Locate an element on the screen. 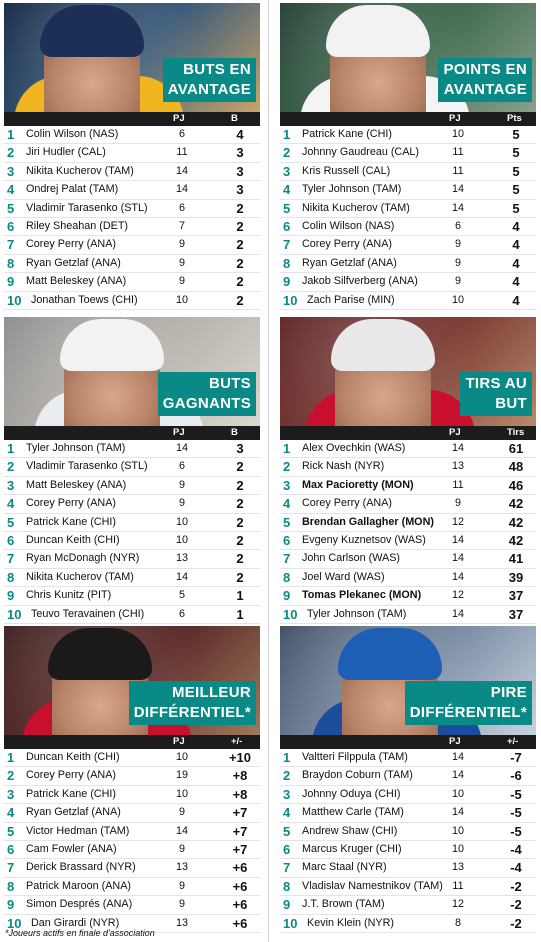  stat-value: +7 is located at coordinates (240, 849).